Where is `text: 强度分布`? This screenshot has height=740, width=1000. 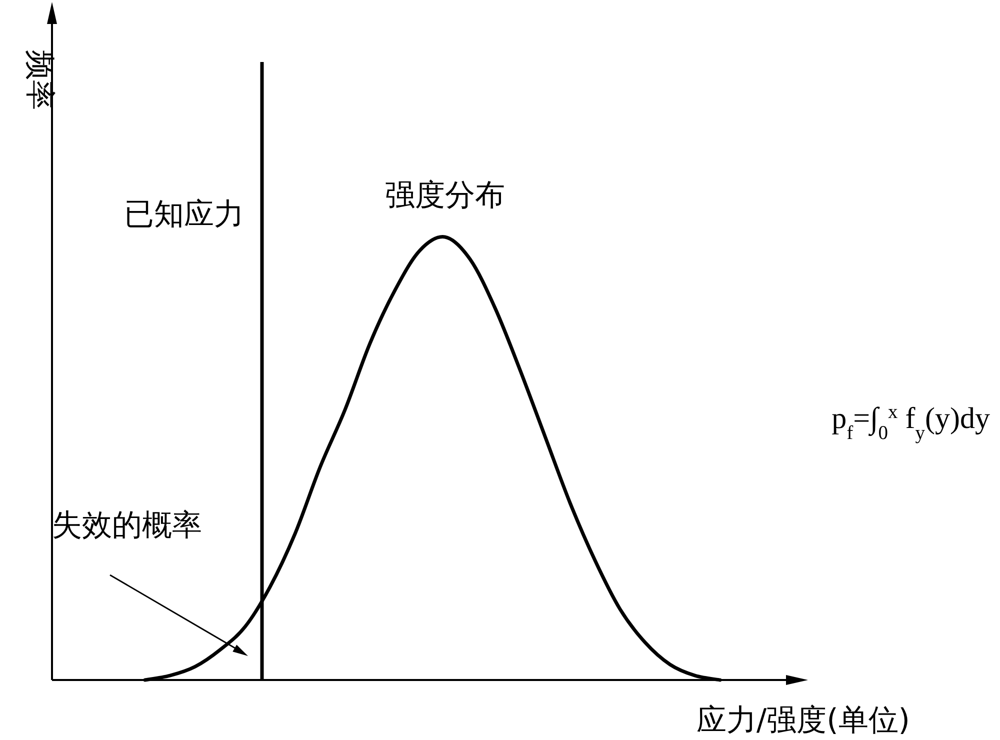 text: 强度分布 is located at coordinates (445, 195).